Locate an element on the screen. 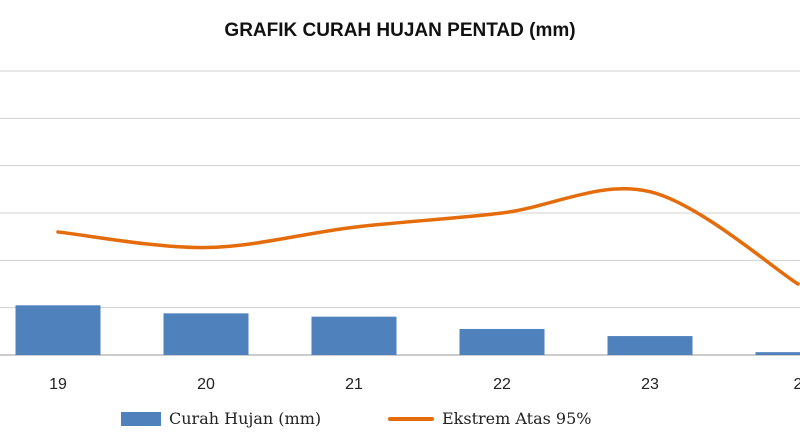 The width and height of the screenshot is (800, 445). legend-item-rainfall: Curah Hujan (mm) is located at coordinates (221, 418).